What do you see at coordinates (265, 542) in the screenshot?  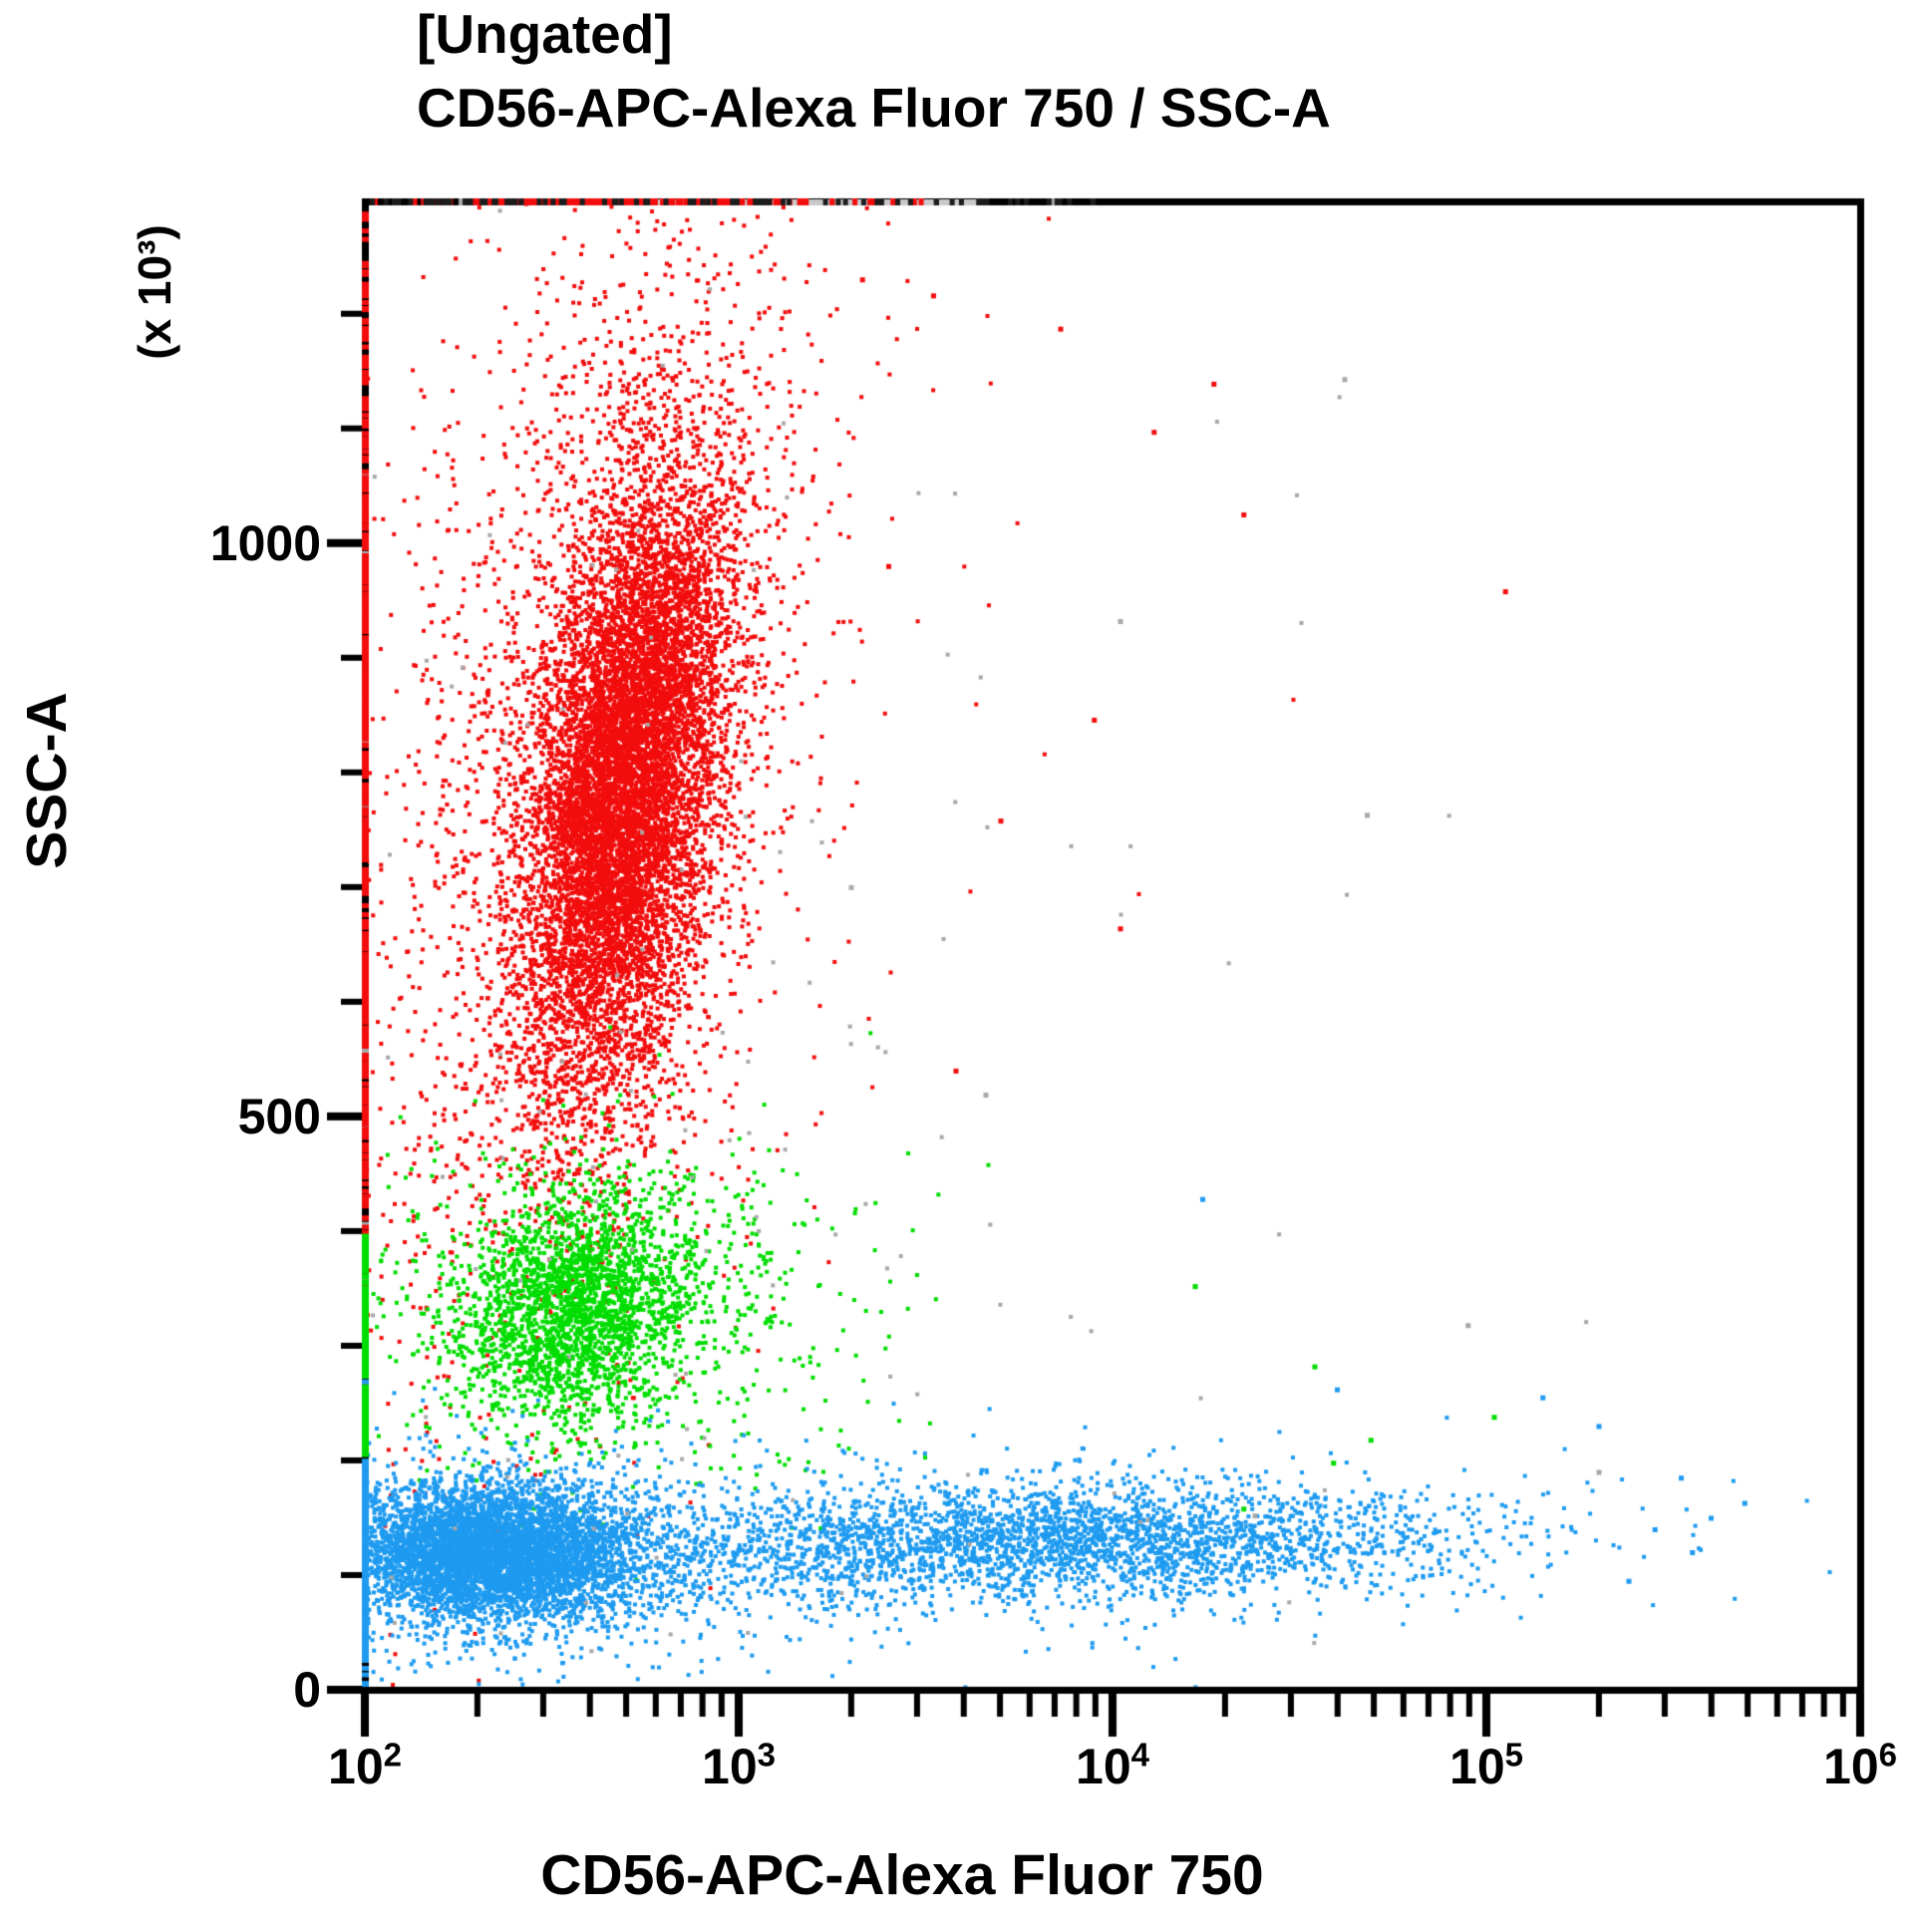 I see `y-tick-label-1000: 1000` at bounding box center [265, 542].